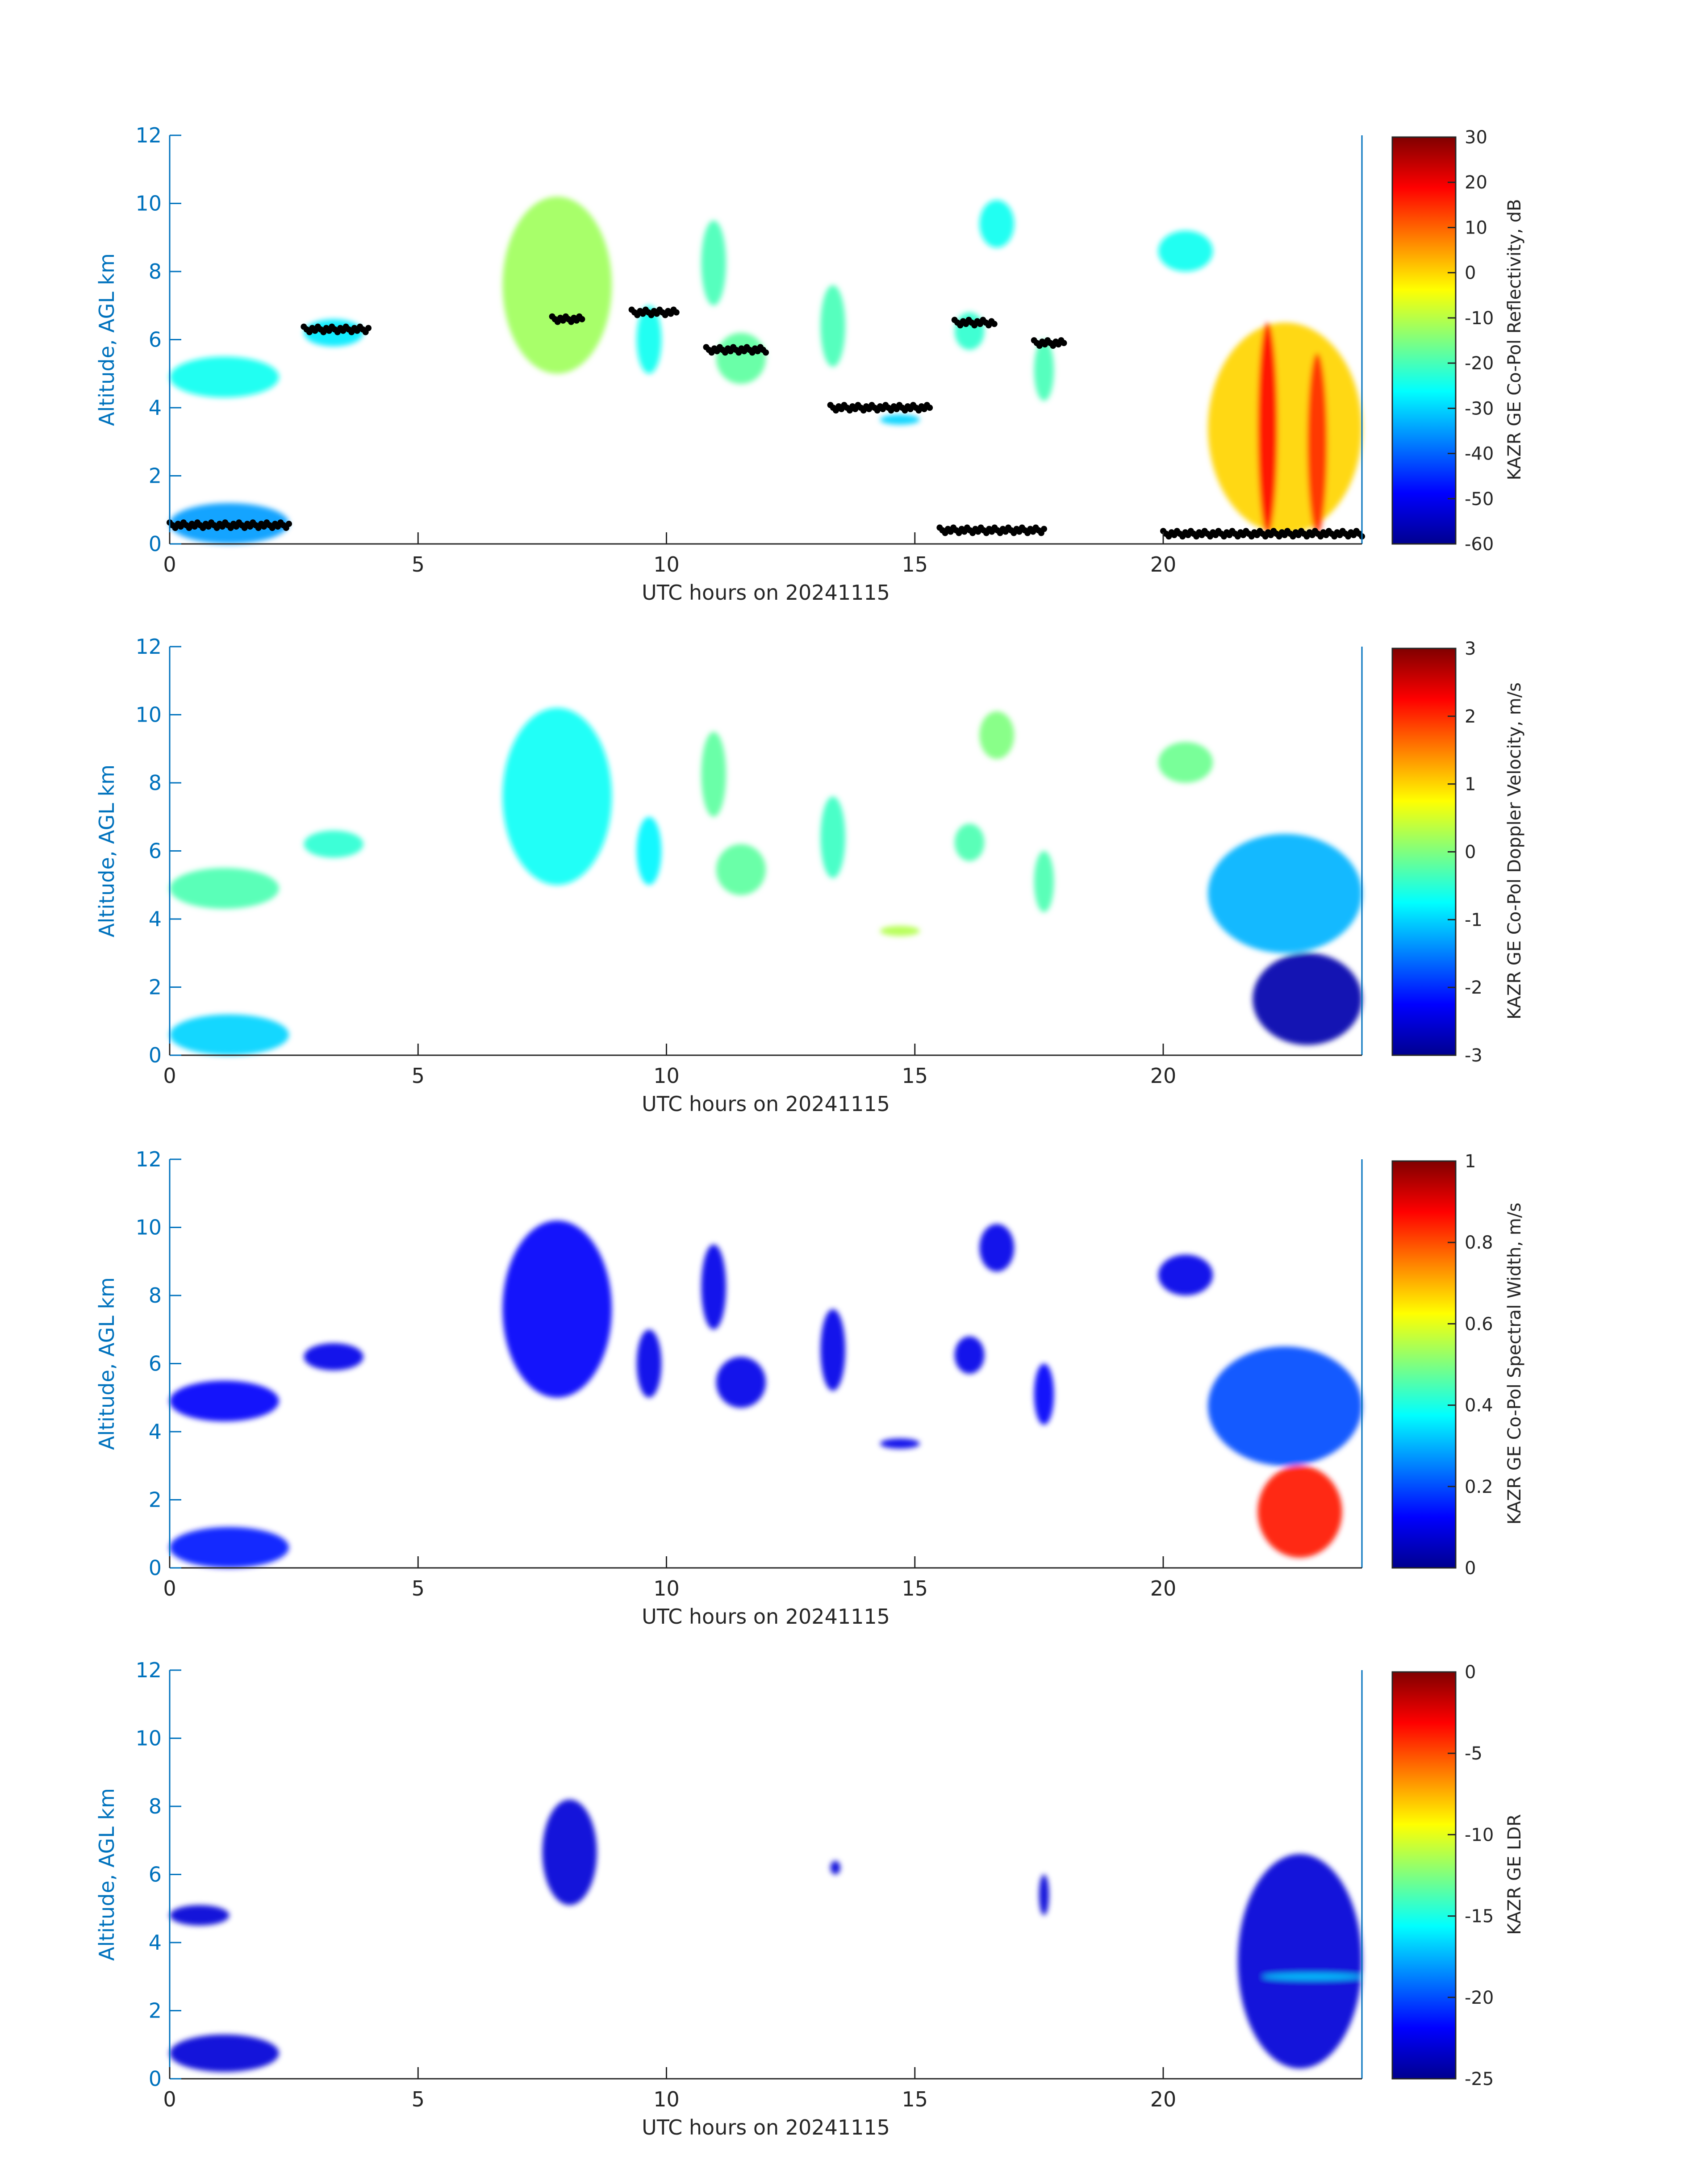 This screenshot has width=1708, height=2177. Describe the element at coordinates (107, 339) in the screenshot. I see `reflectivity-ylabel: Altitude, AGL km` at that location.